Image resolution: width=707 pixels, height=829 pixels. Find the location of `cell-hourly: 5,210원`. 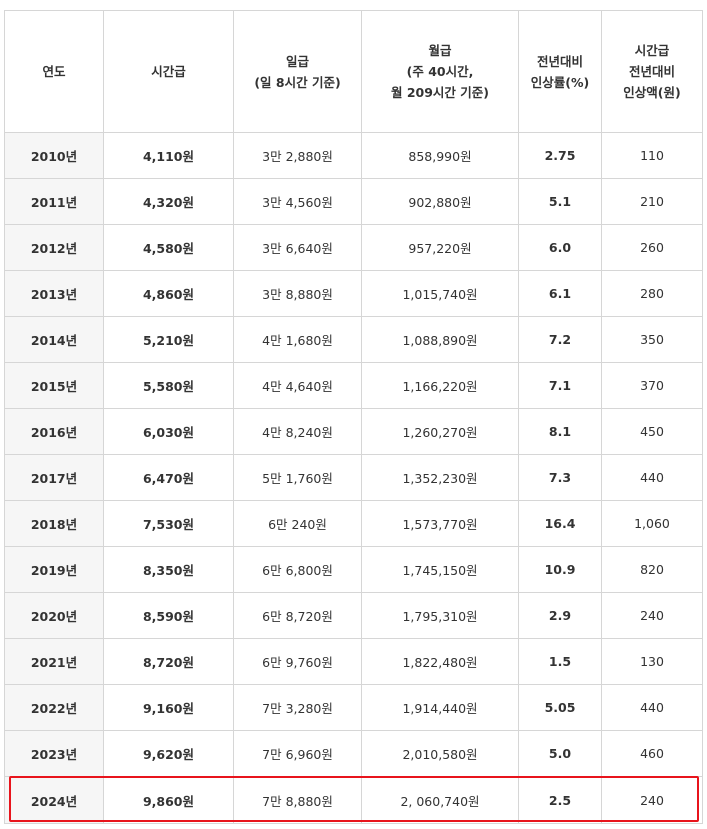

cell-hourly: 5,210원 is located at coordinates (168, 339).